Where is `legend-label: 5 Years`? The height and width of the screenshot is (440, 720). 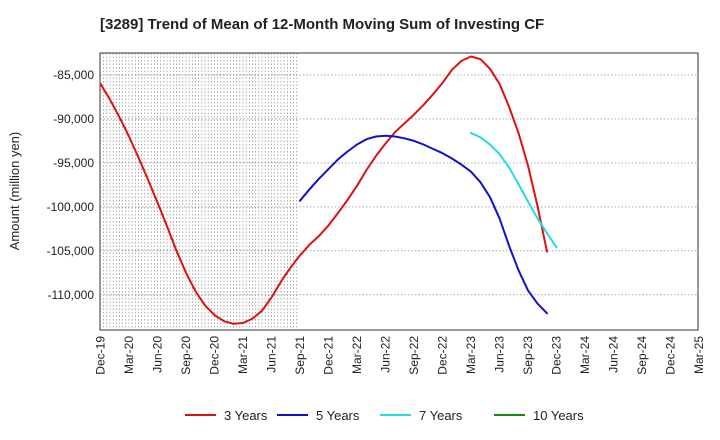 legend-label: 5 Years is located at coordinates (338, 415).